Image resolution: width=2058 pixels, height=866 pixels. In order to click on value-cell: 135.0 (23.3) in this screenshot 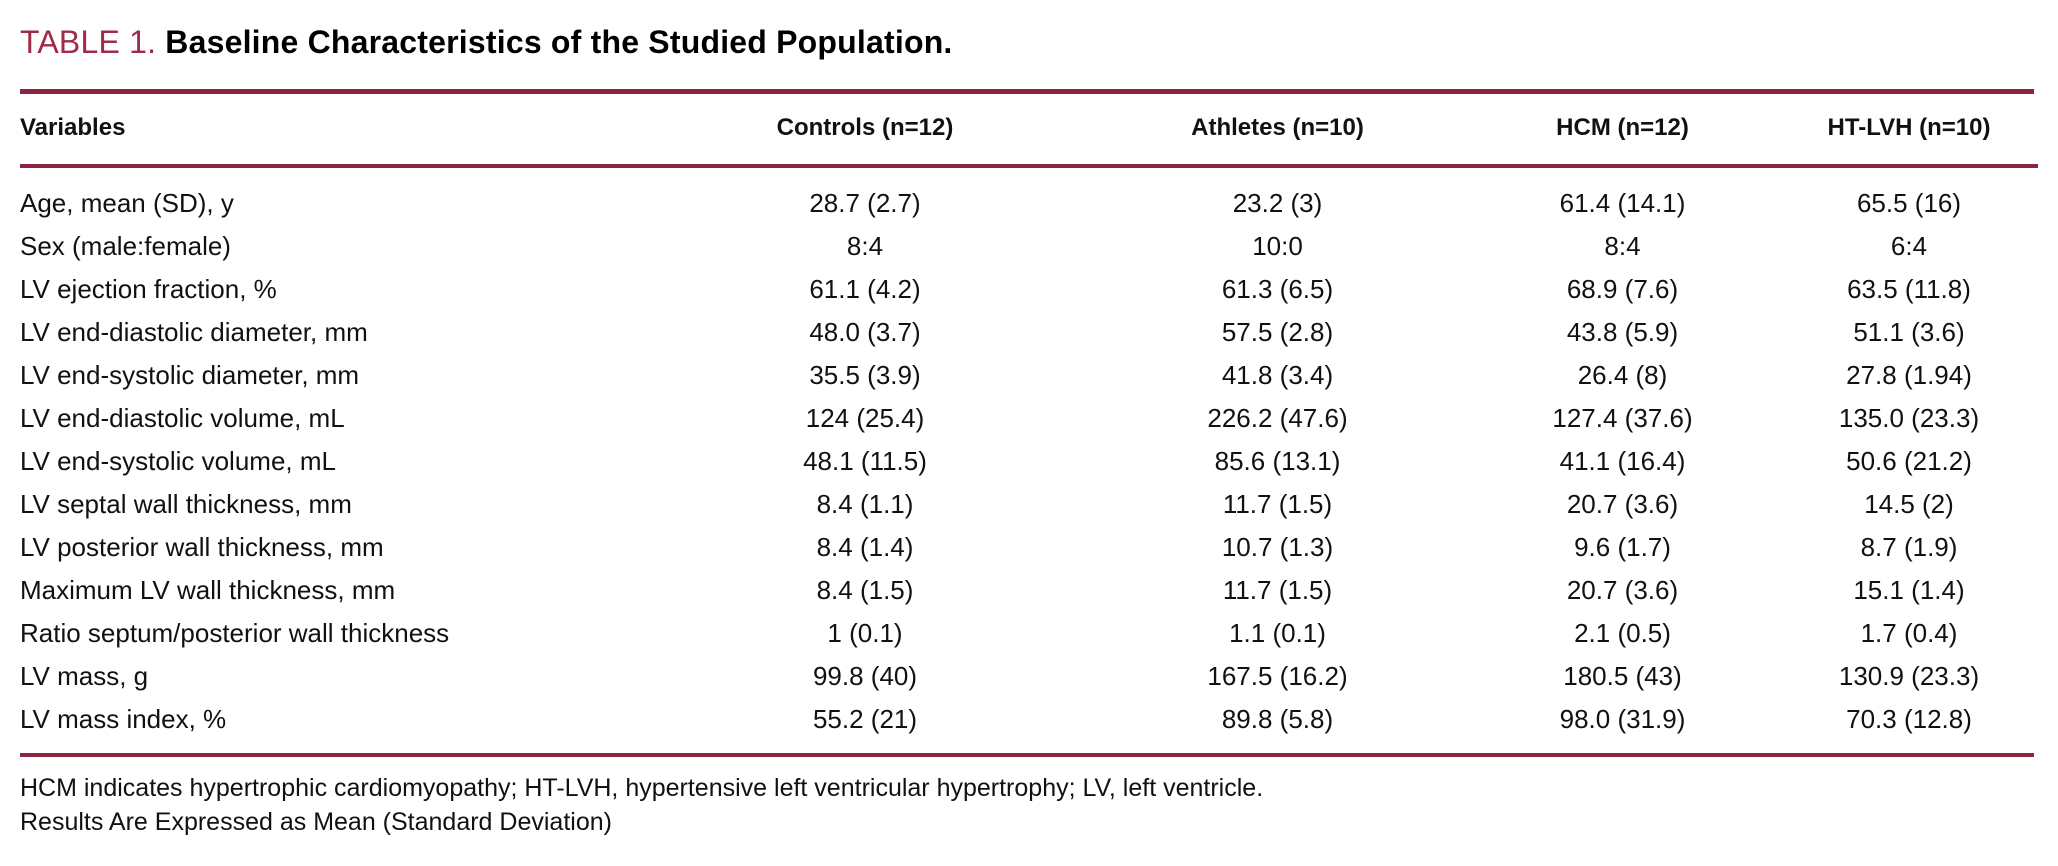, I will do `click(1909, 418)`.